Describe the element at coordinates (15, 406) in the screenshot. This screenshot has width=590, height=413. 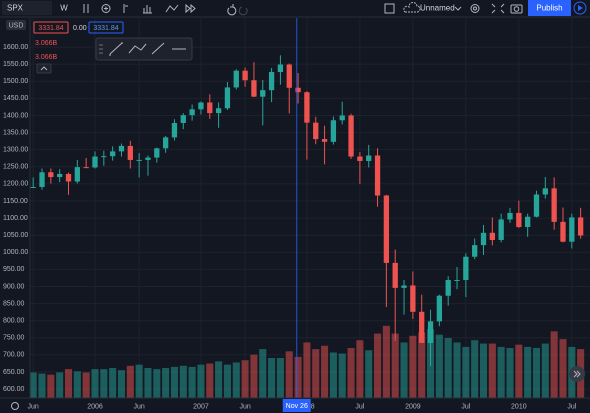
I see `settings-icon` at that location.